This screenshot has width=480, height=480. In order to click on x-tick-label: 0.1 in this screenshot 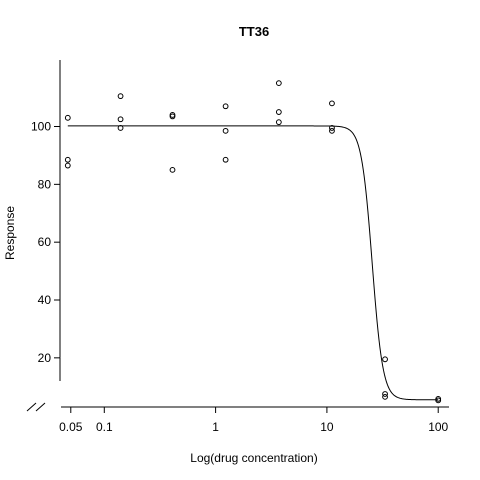, I will do `click(104, 427)`.